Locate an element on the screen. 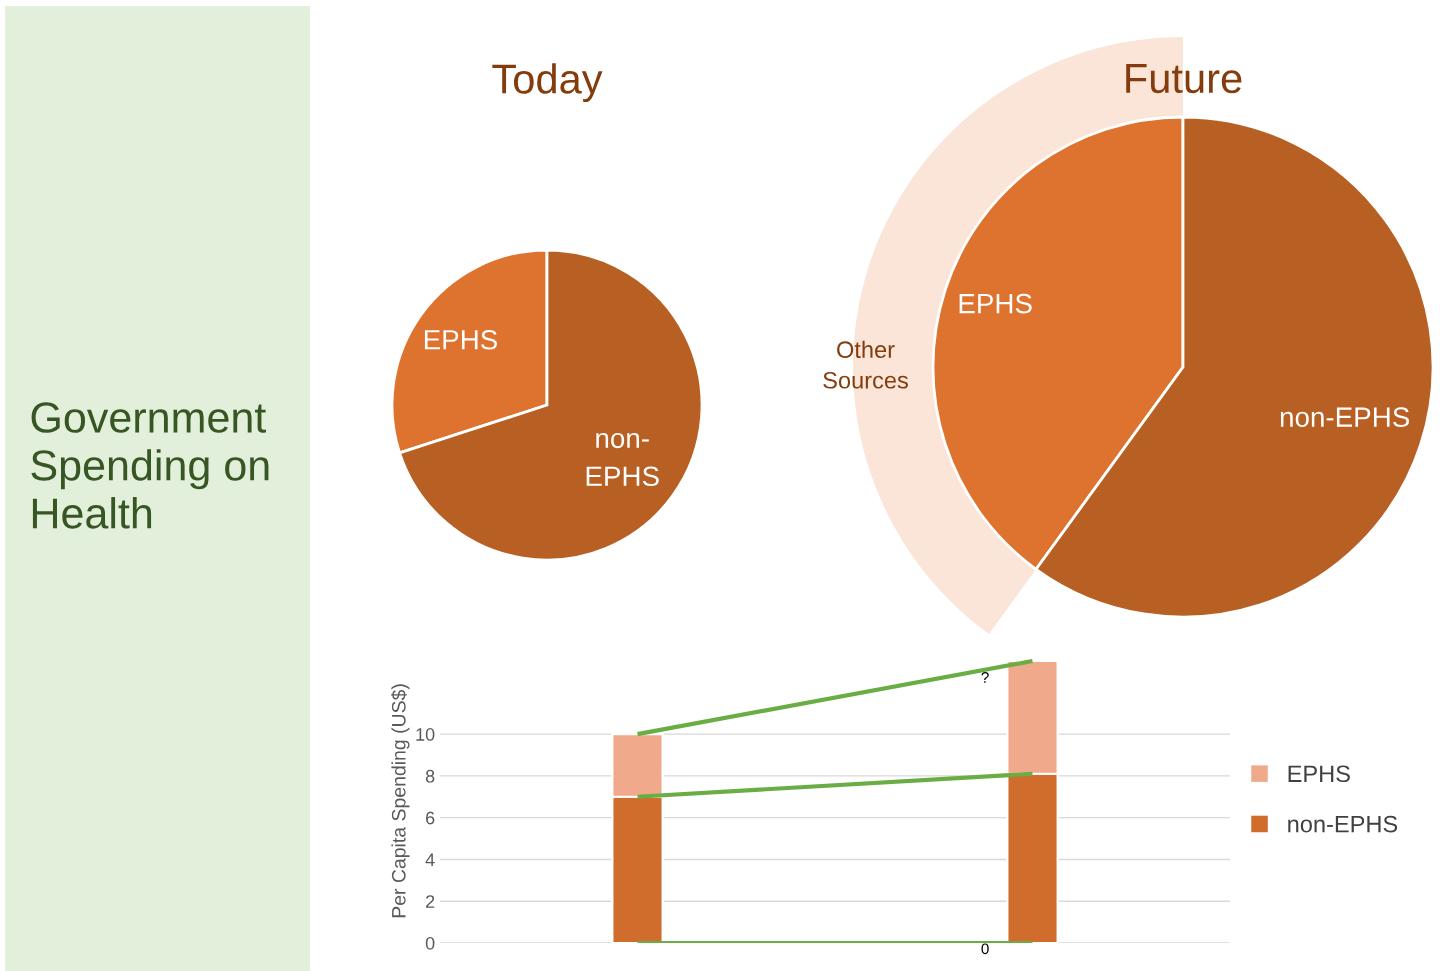 The width and height of the screenshot is (1440, 971). text: Government Spending on Health is located at coordinates (150, 465).